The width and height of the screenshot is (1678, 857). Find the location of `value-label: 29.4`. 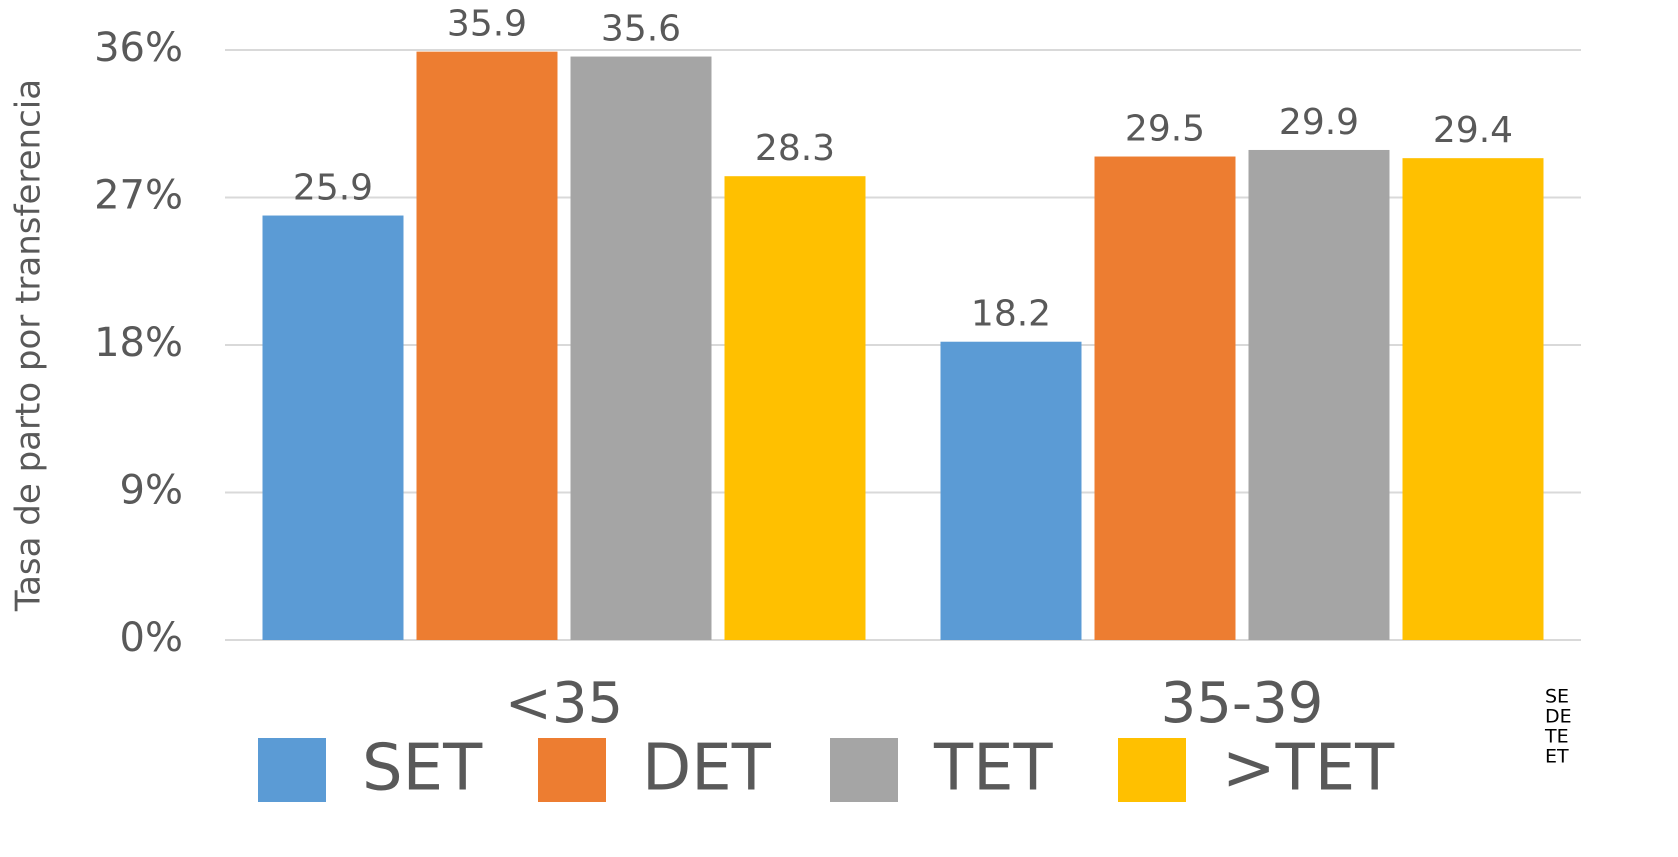

value-label: 29.4 is located at coordinates (1473, 130).